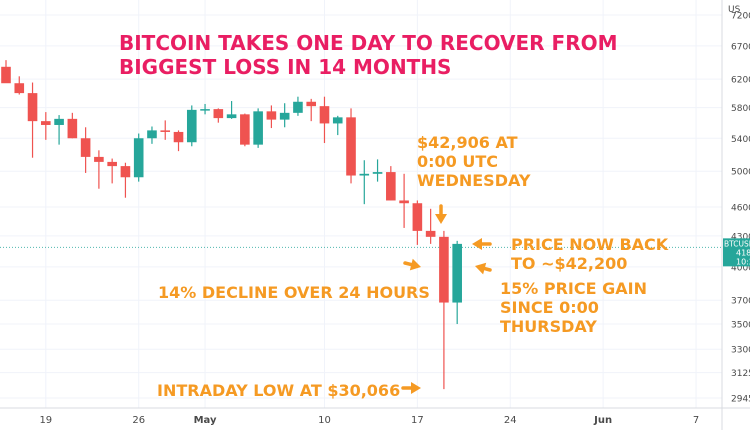 This screenshot has width=750, height=434. Describe the element at coordinates (417, 420) in the screenshot. I see `x-tick-label: 17` at that location.